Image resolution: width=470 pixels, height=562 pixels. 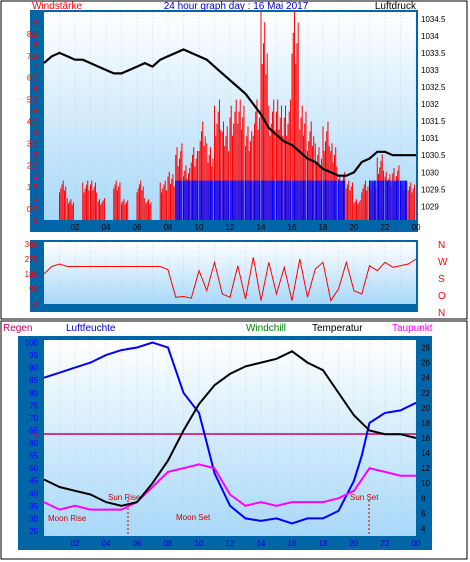 I want to click on wind-axis-tick-label: 7.5, so click(x=33, y=56).